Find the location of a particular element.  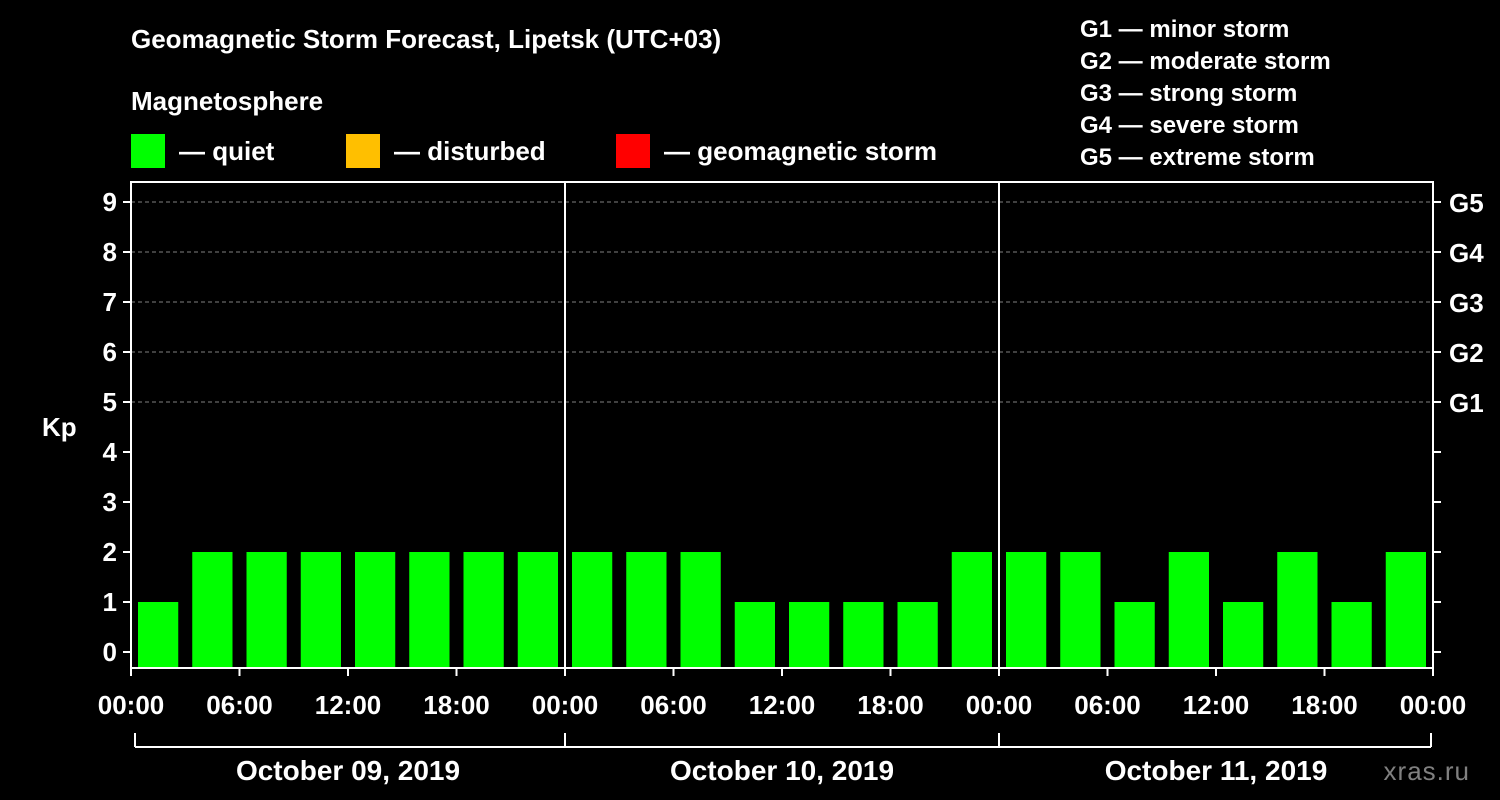

g-level-label: G3 is located at coordinates (1466, 303).